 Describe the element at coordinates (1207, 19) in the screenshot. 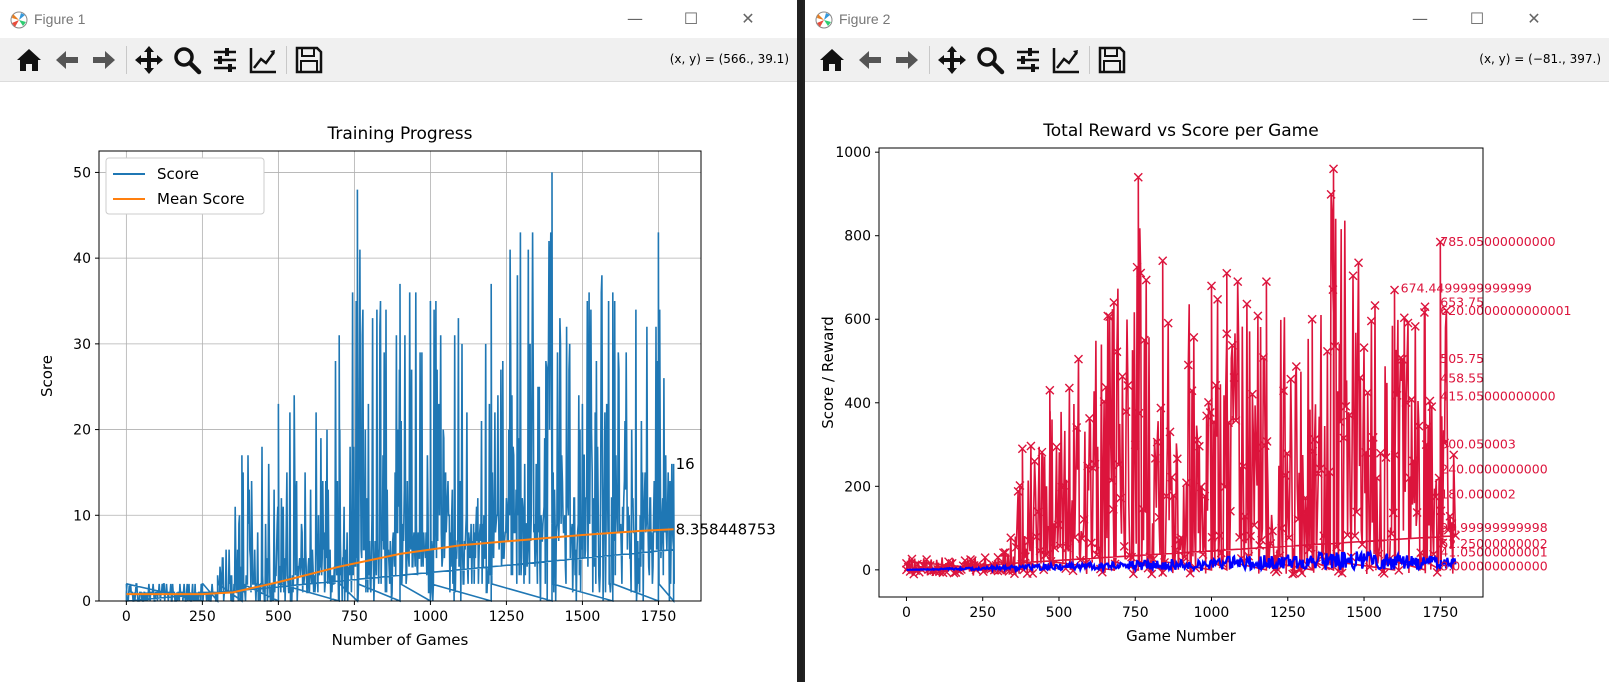

I see `title-bar: Figure 2 — ☐ ✕` at that location.